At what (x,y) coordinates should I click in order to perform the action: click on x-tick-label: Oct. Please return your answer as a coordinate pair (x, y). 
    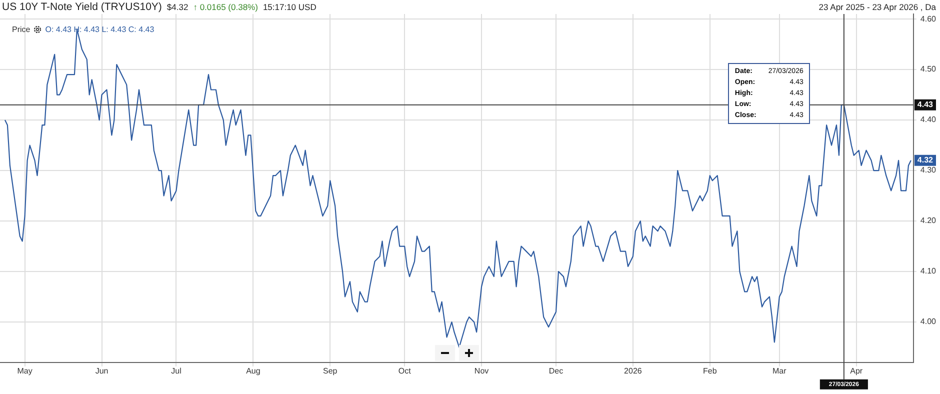
    Looking at the image, I should click on (405, 371).